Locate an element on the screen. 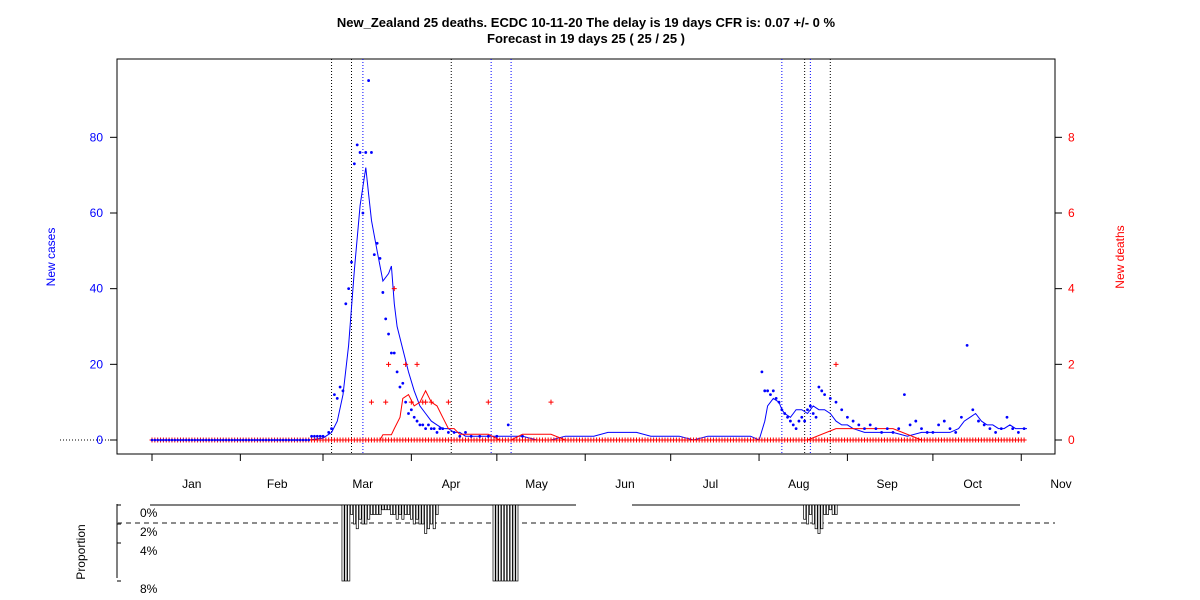 This screenshot has height=600, width=1200. y-left-tick-label: 0 is located at coordinates (99, 440).